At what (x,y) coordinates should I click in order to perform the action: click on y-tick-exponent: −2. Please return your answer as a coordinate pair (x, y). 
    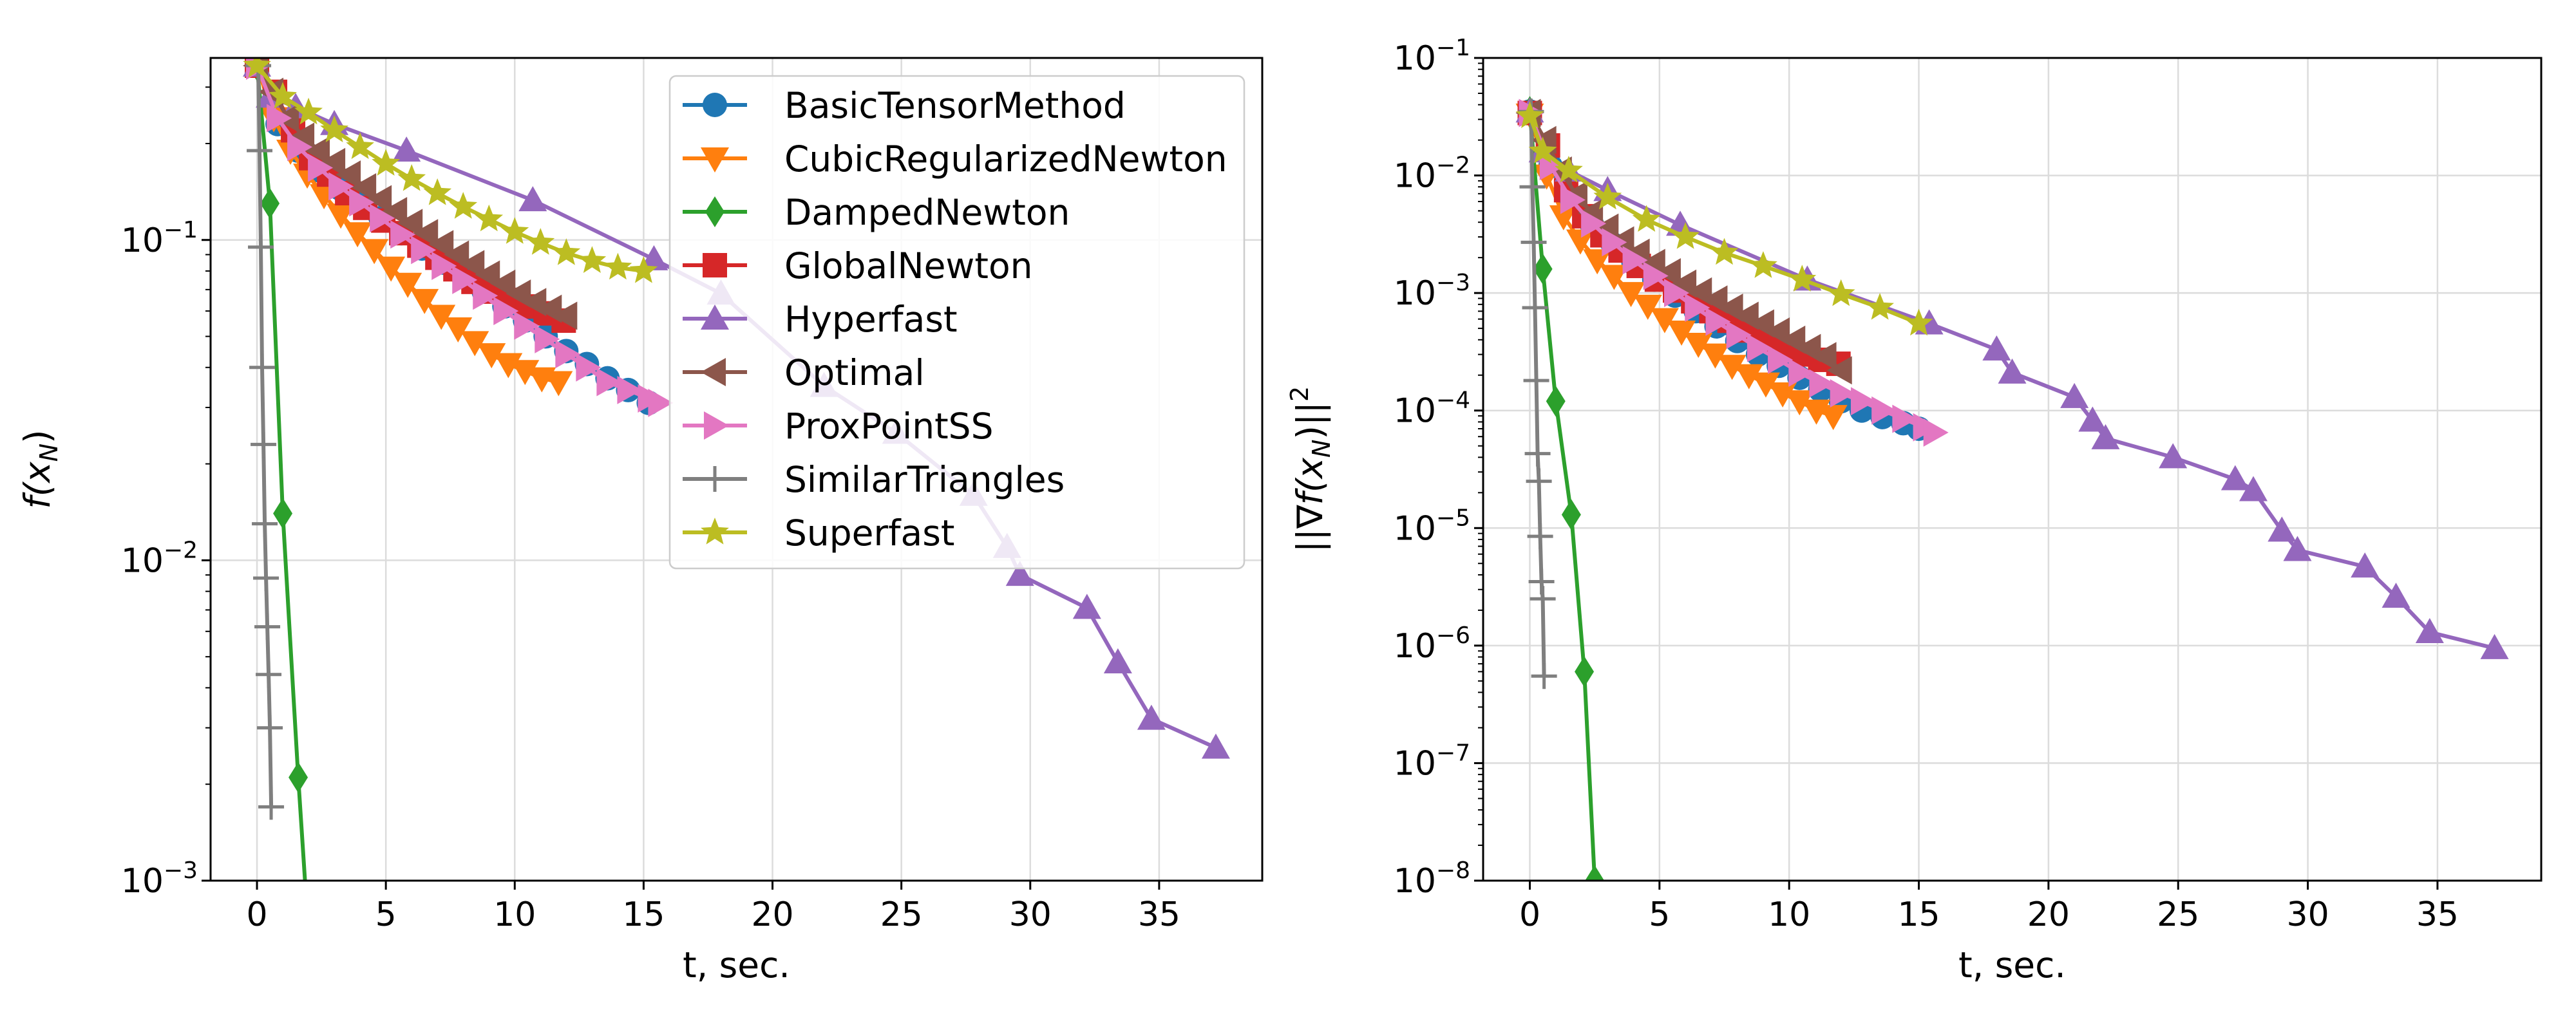
    Looking at the image, I should click on (181, 550).